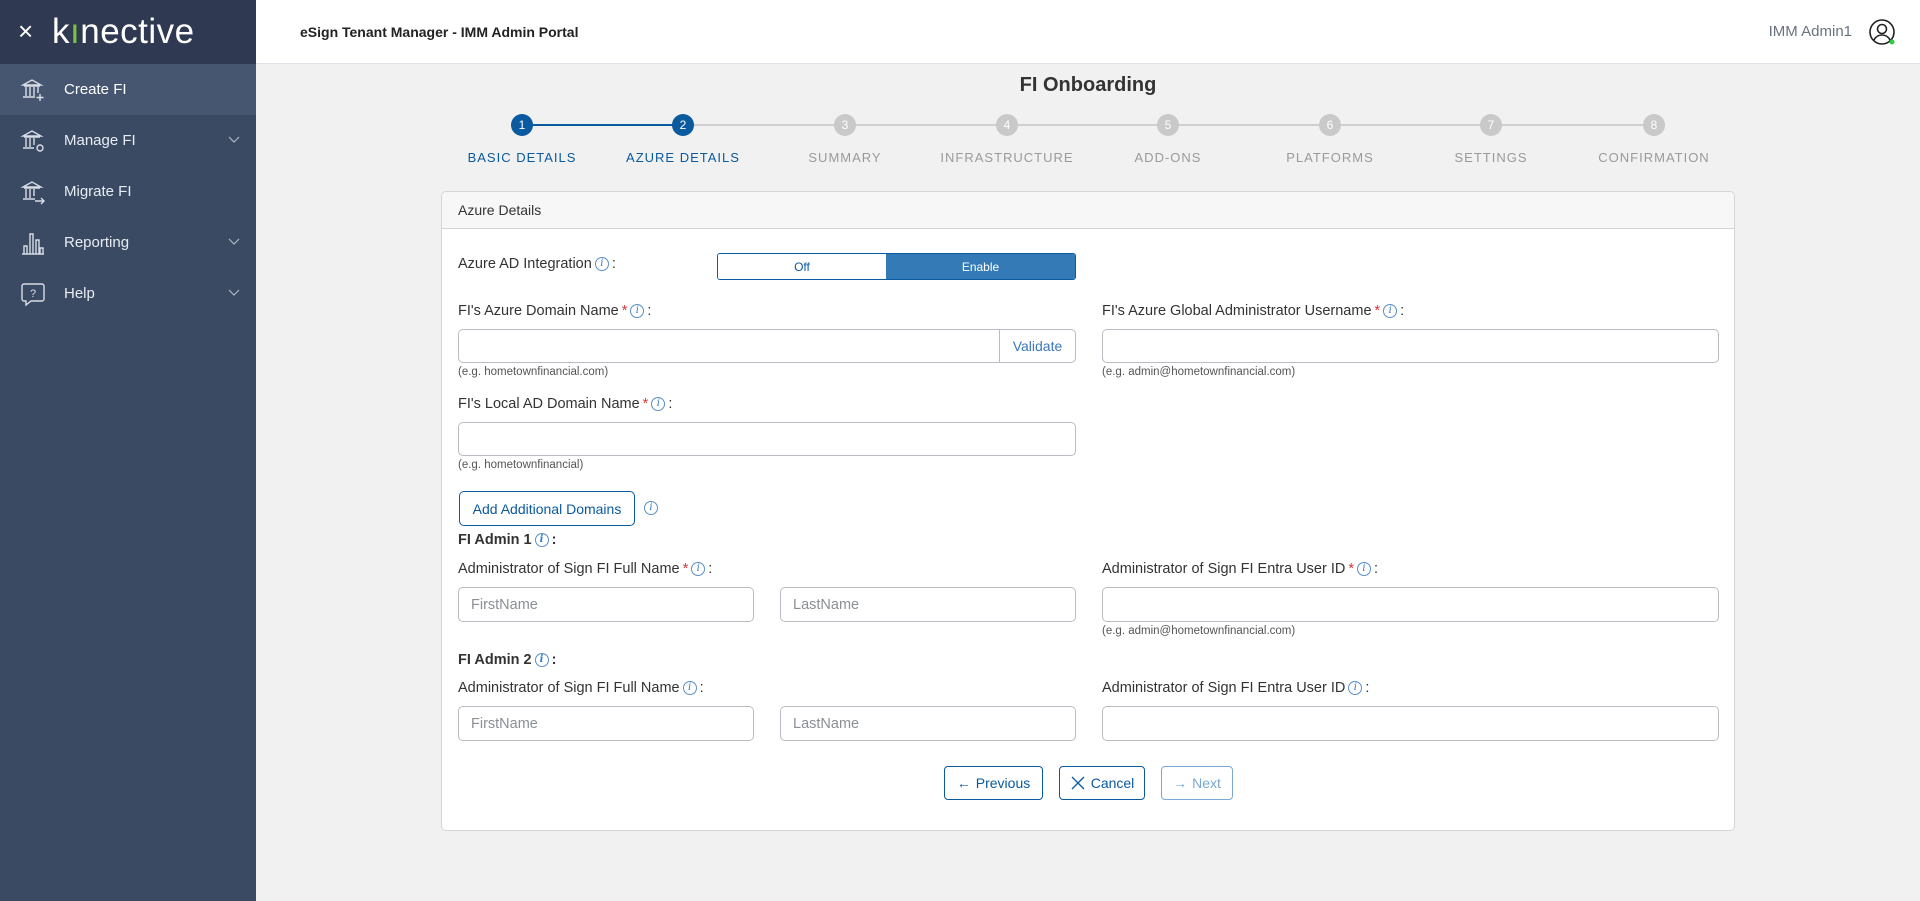  What do you see at coordinates (565, 404) in the screenshot?
I see `local-domain-label: FI's Local AD Domain Name * i:` at bounding box center [565, 404].